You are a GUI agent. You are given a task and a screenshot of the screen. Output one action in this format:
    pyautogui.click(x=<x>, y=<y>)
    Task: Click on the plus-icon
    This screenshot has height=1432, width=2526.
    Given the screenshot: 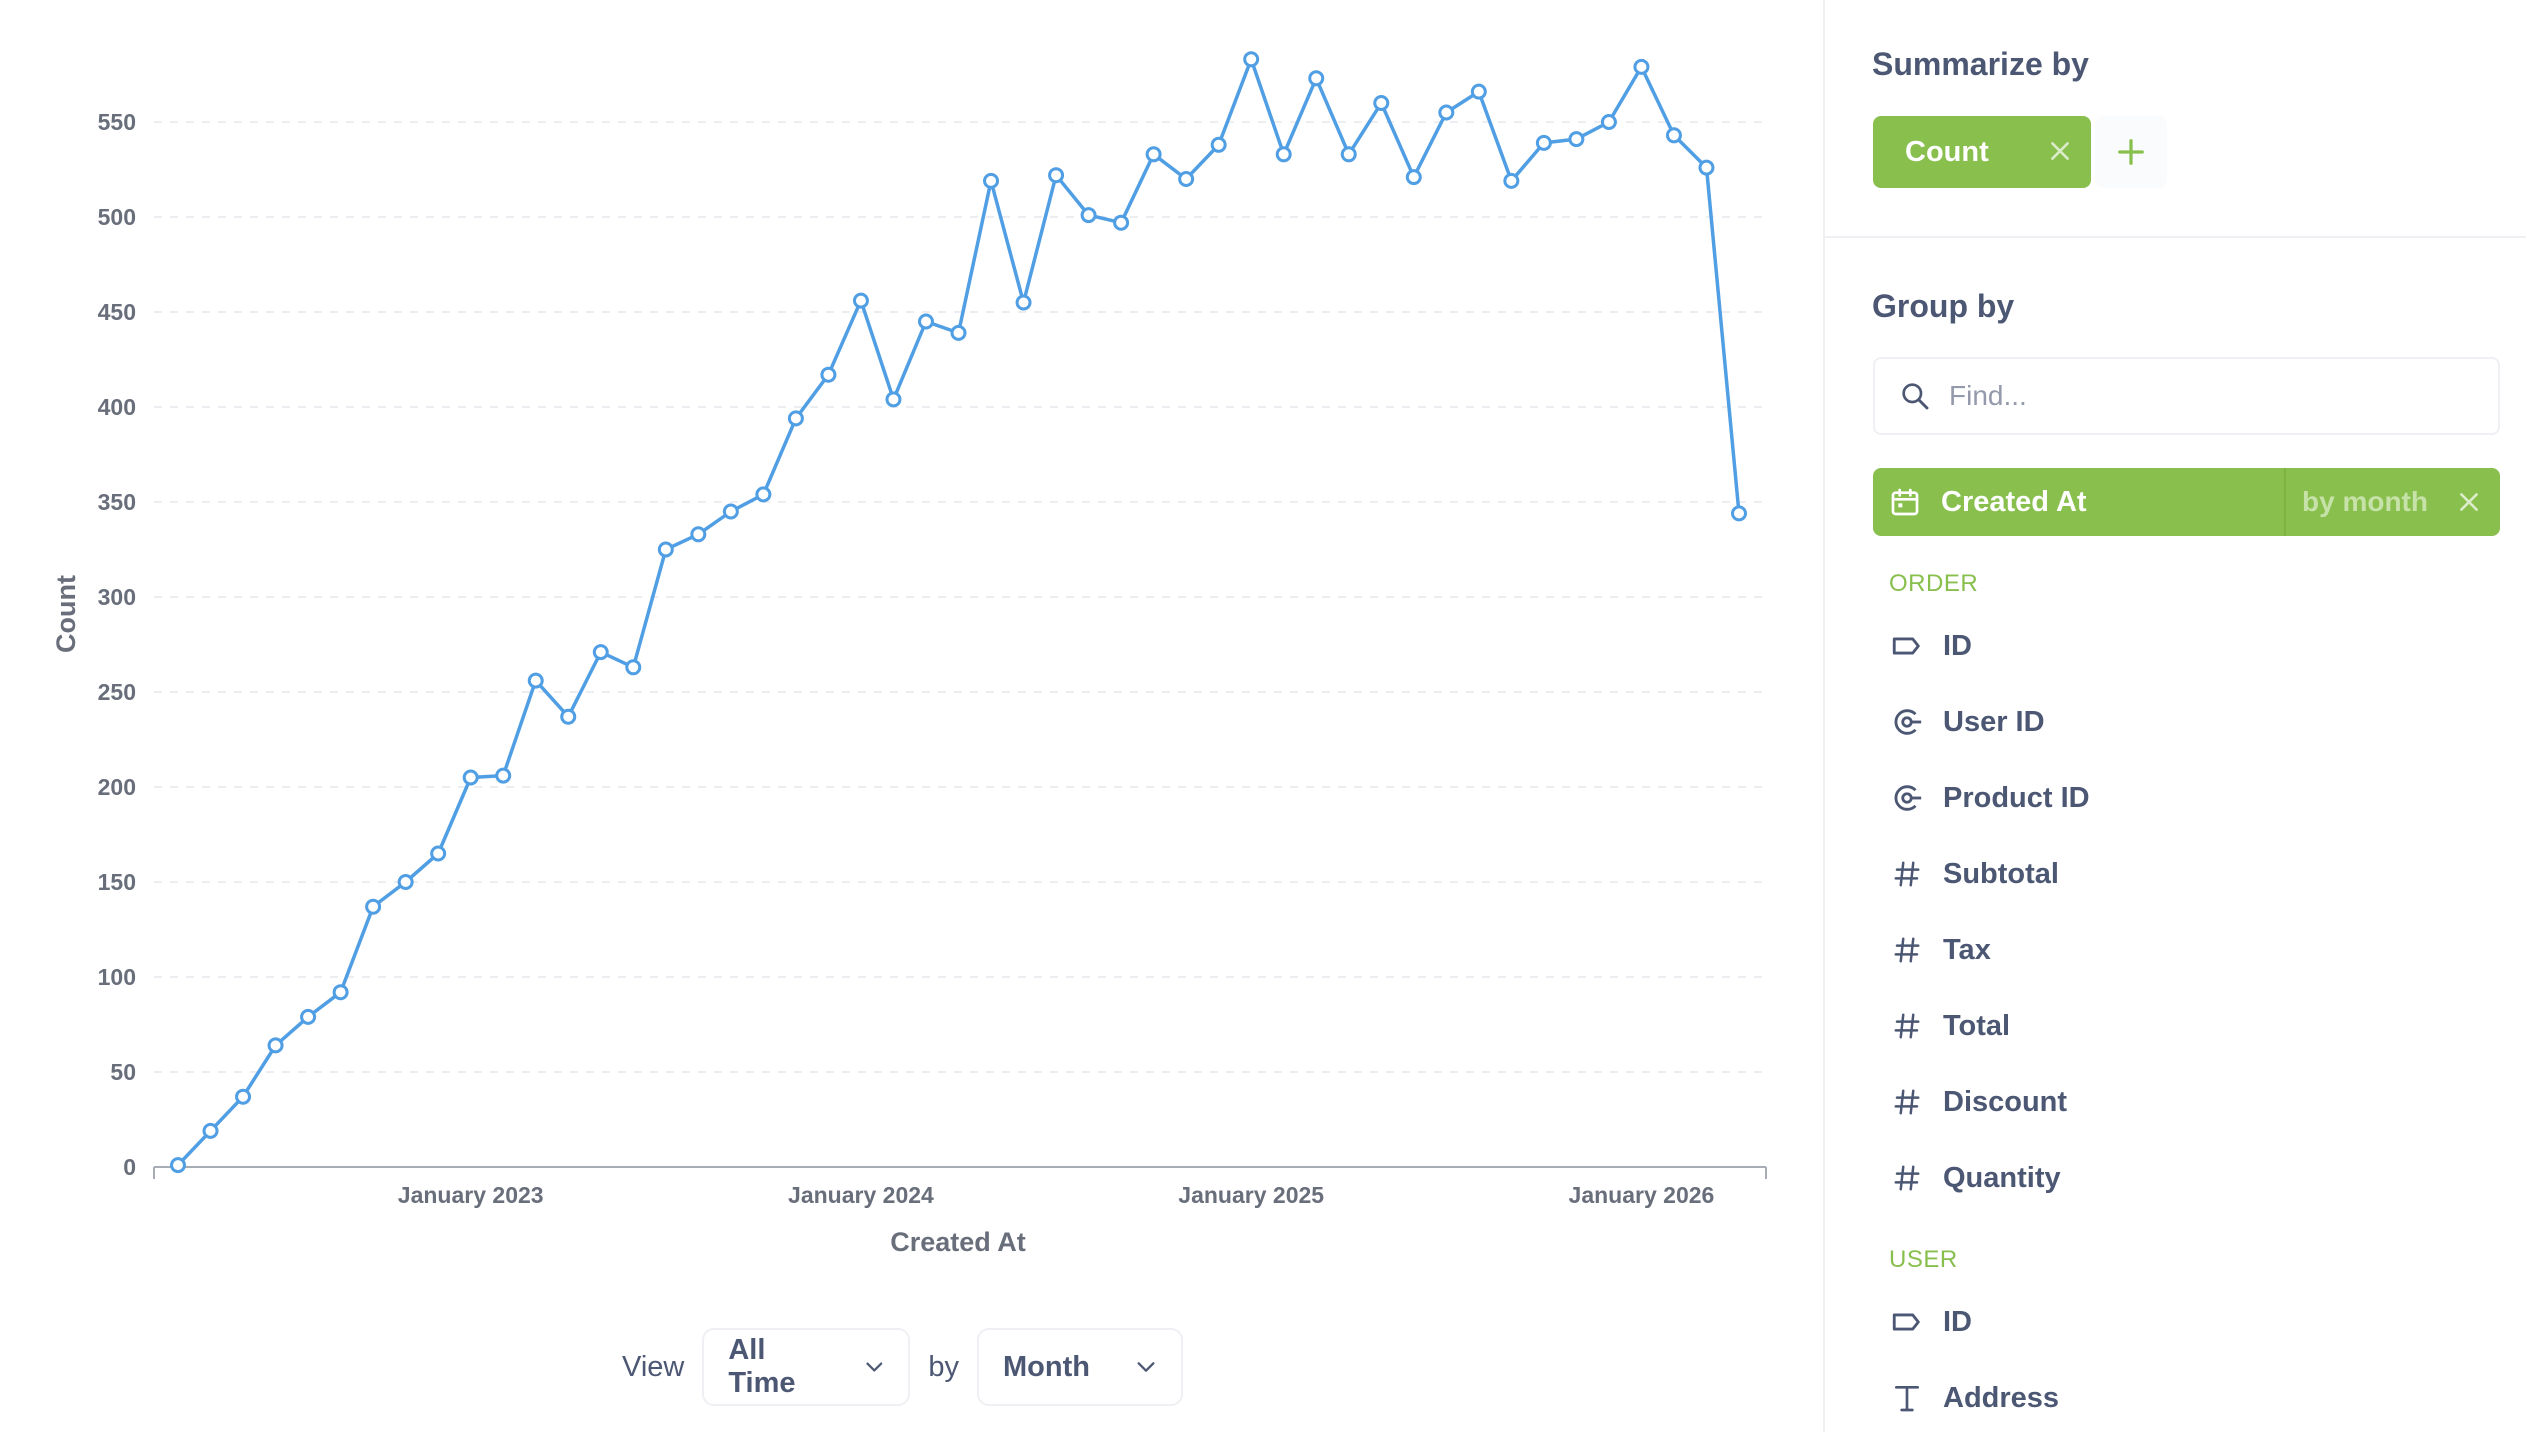 What is the action you would take?
    pyautogui.click(x=2131, y=152)
    